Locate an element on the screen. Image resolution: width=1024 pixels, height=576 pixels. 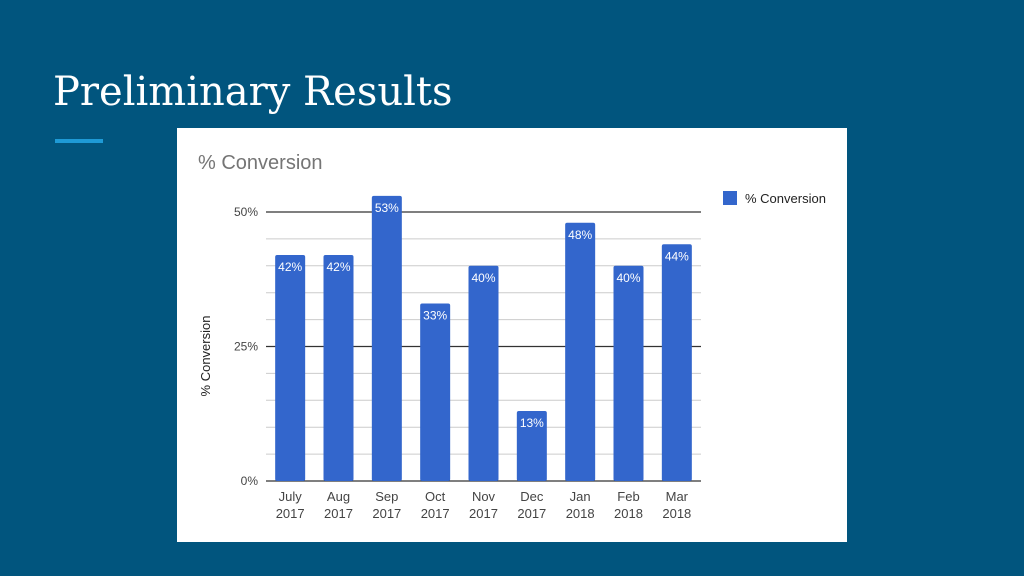
x-tick-month: Mar is located at coordinates (677, 496).